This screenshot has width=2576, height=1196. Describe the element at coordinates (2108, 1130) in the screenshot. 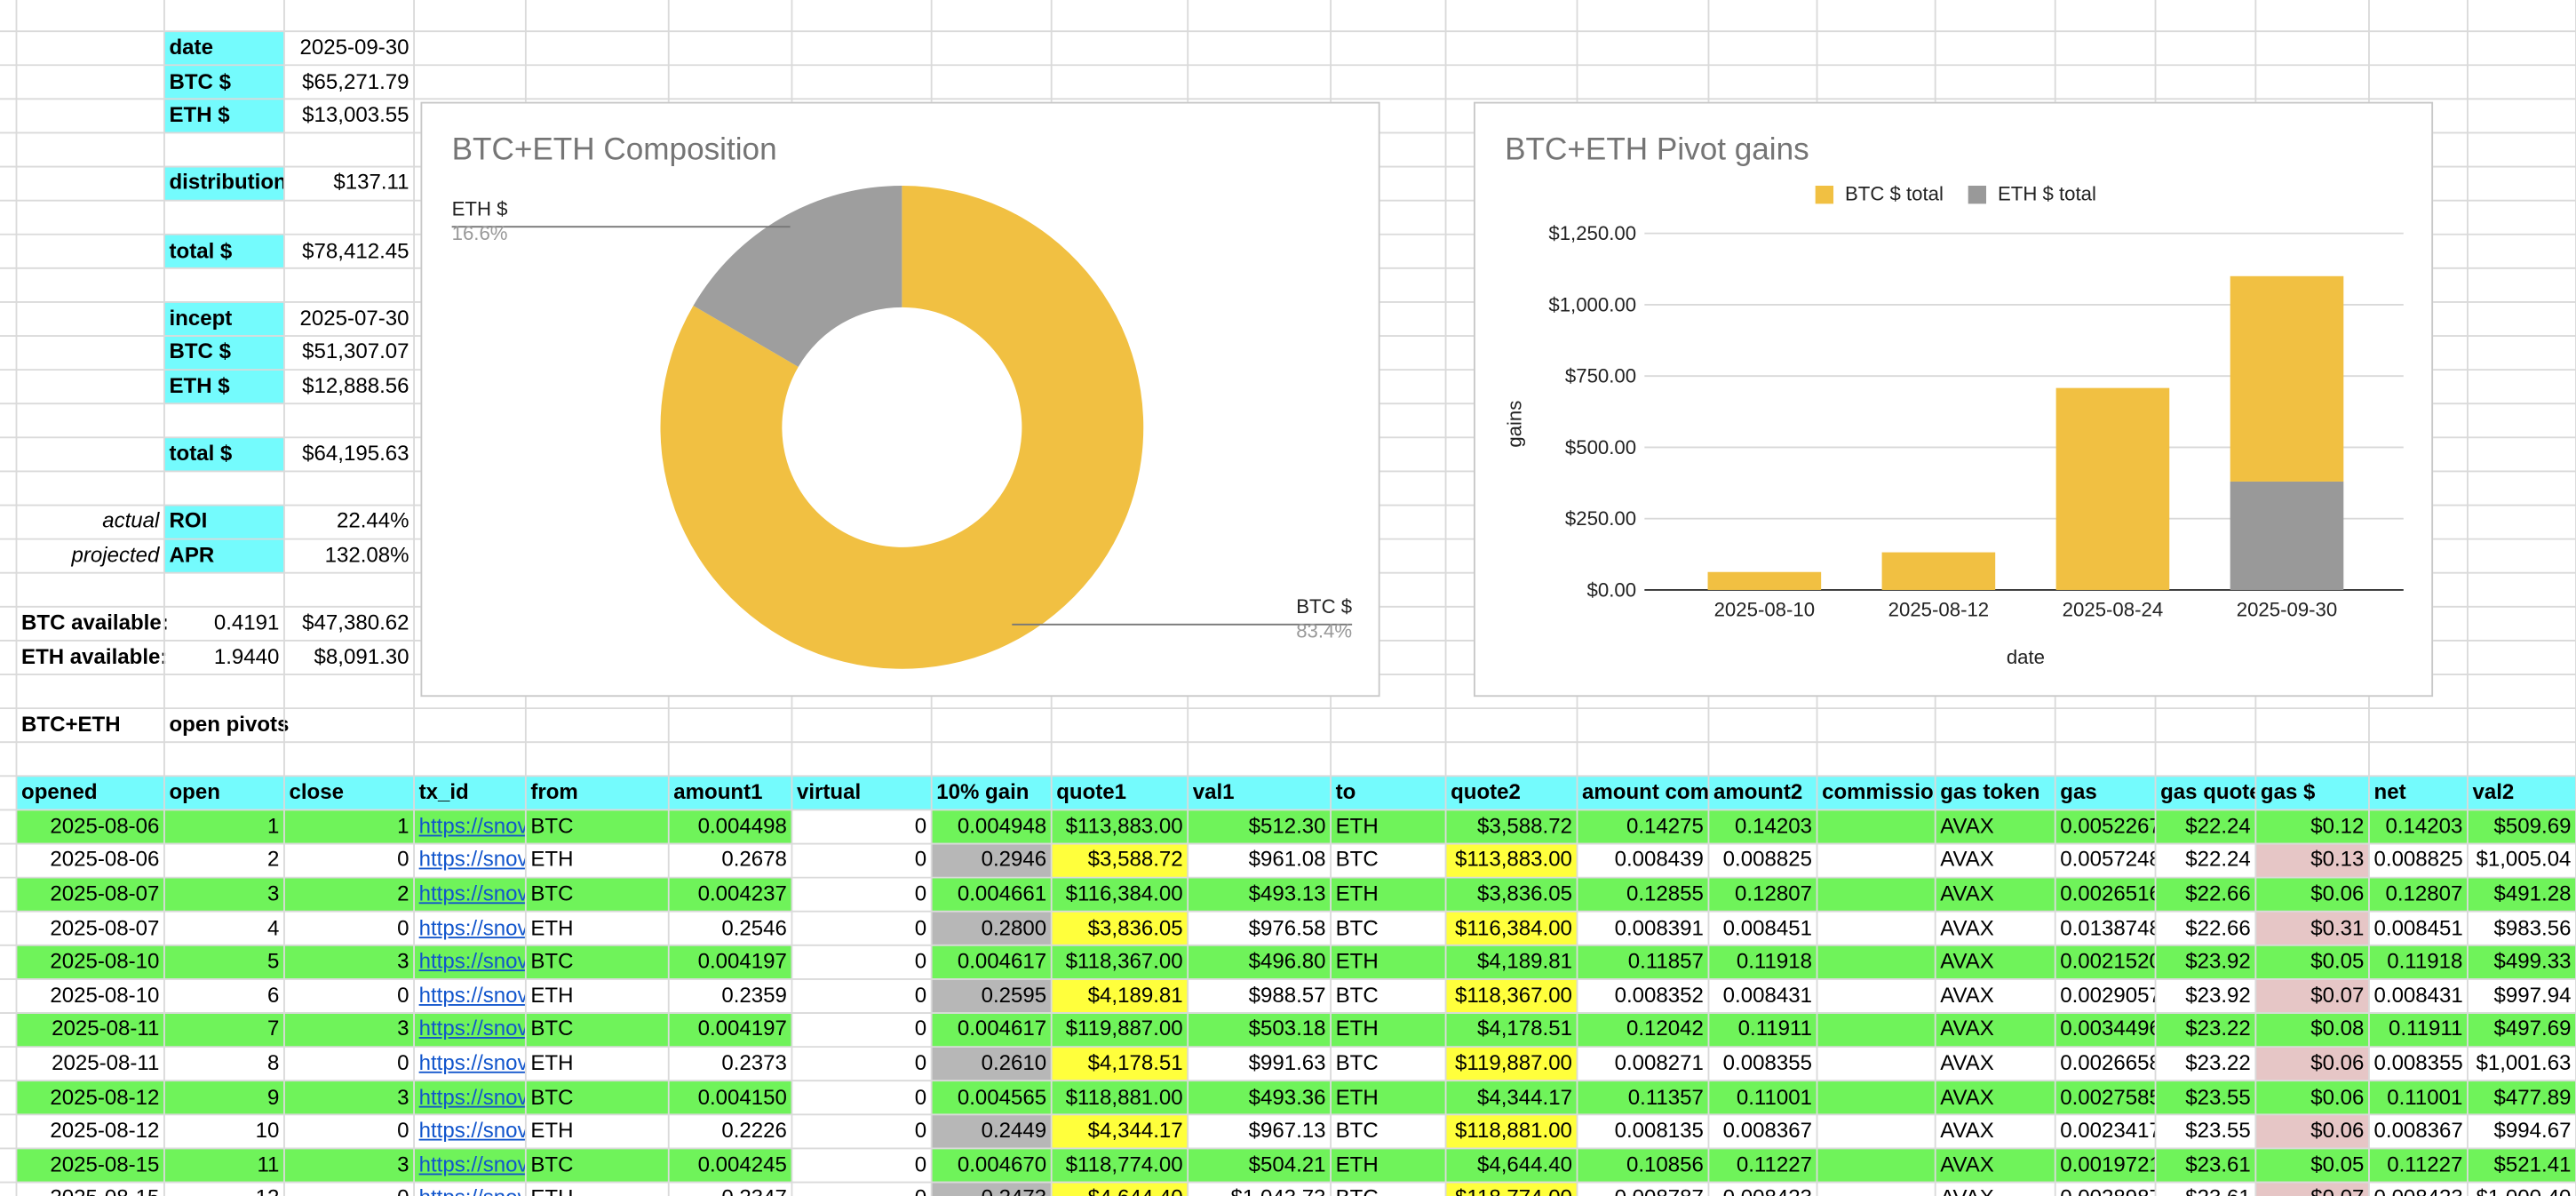

I see `cell: 0.0023417` at that location.